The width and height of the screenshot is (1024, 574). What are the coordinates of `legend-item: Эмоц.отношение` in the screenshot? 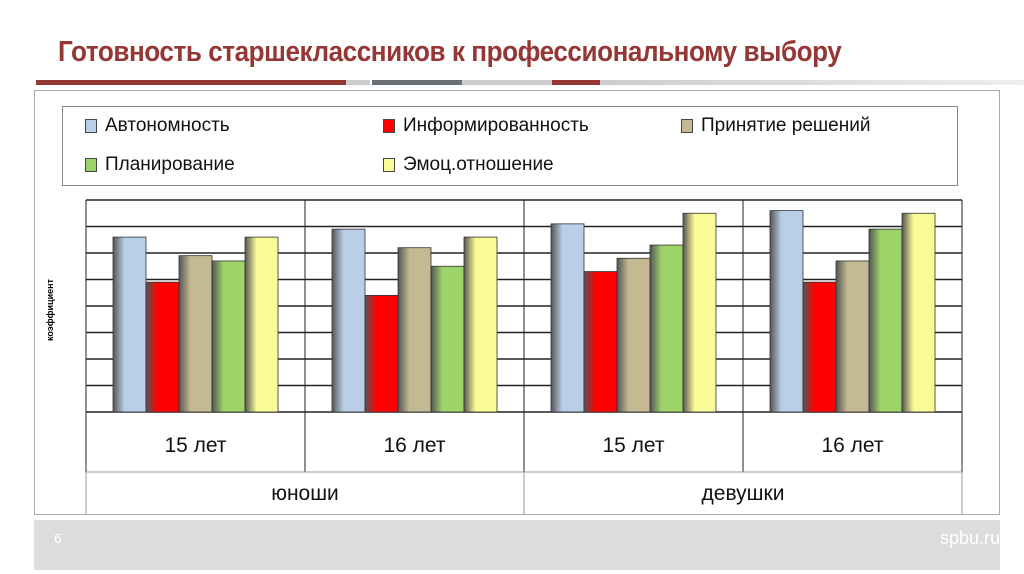 It's located at (468, 165).